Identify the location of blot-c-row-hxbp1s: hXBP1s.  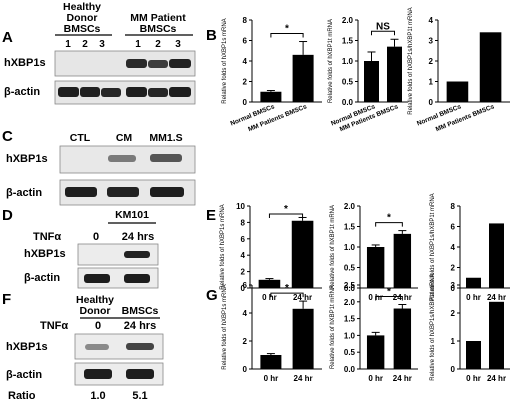
(27, 159).